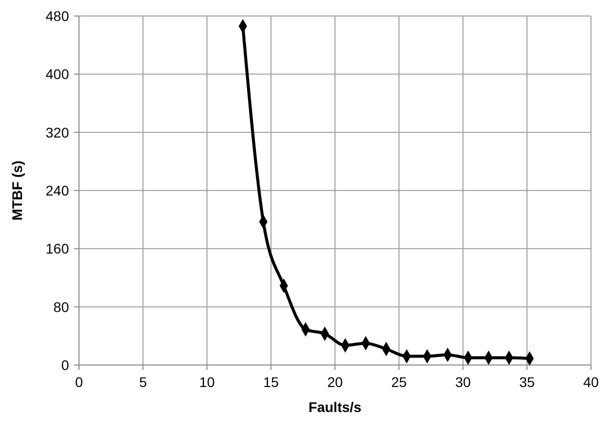 Image resolution: width=602 pixels, height=432 pixels. Describe the element at coordinates (58, 16) in the screenshot. I see `y-tick-label: 480` at that location.